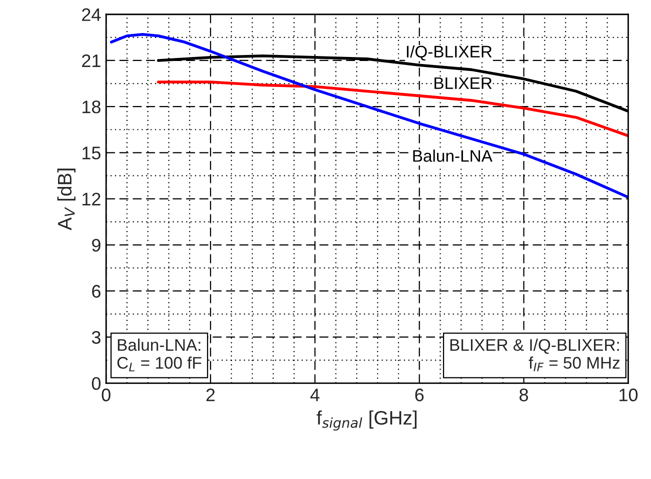  Describe the element at coordinates (524, 395) in the screenshot. I see `x-tick-label: 8` at that location.